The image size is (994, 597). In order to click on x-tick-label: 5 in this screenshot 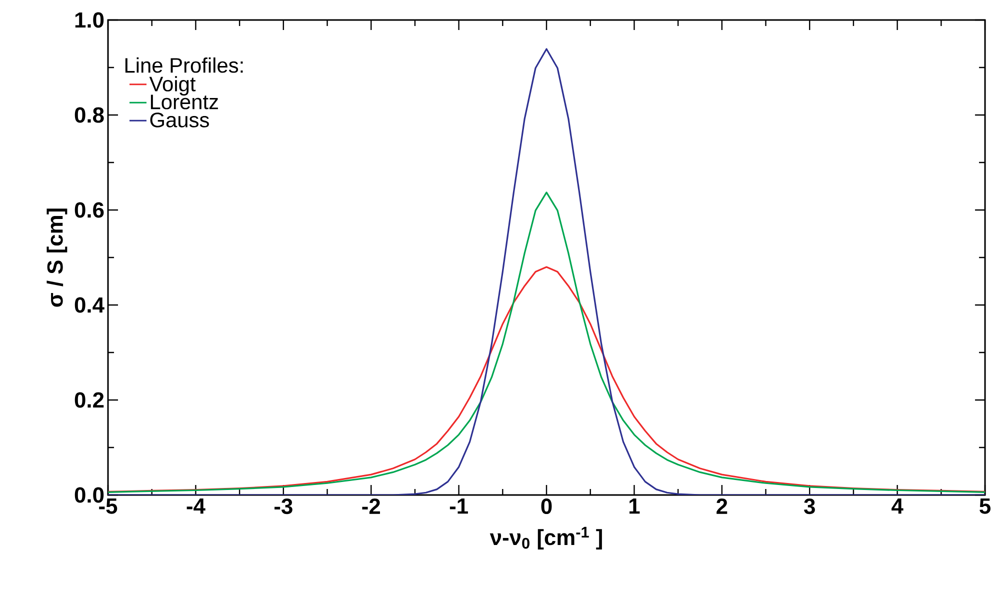, I will do `click(985, 506)`.